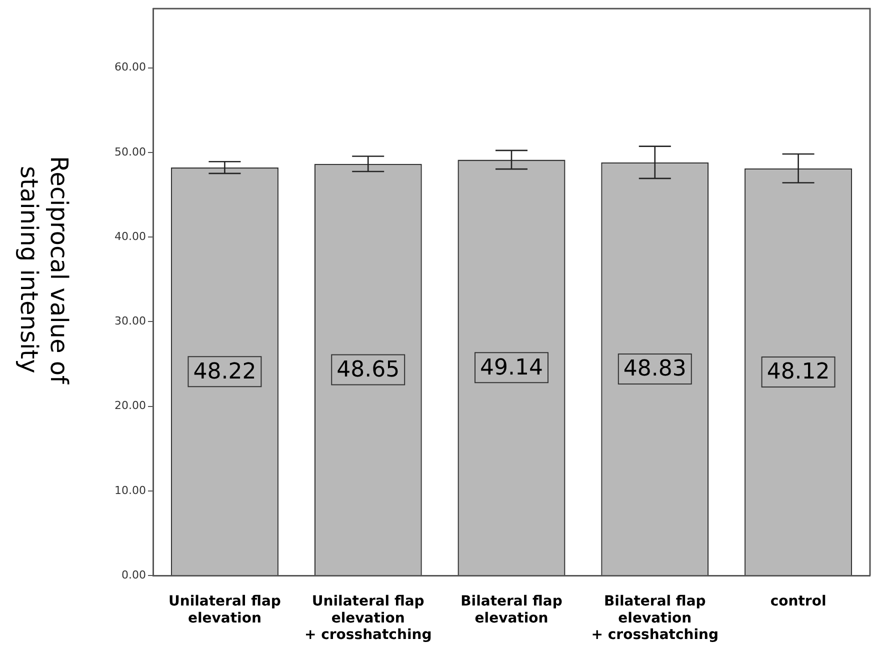 Image resolution: width=880 pixels, height=658 pixels. What do you see at coordinates (44, 270) in the screenshot?
I see `y-axis-title: Reciprocal value of staining intensity` at bounding box center [44, 270].